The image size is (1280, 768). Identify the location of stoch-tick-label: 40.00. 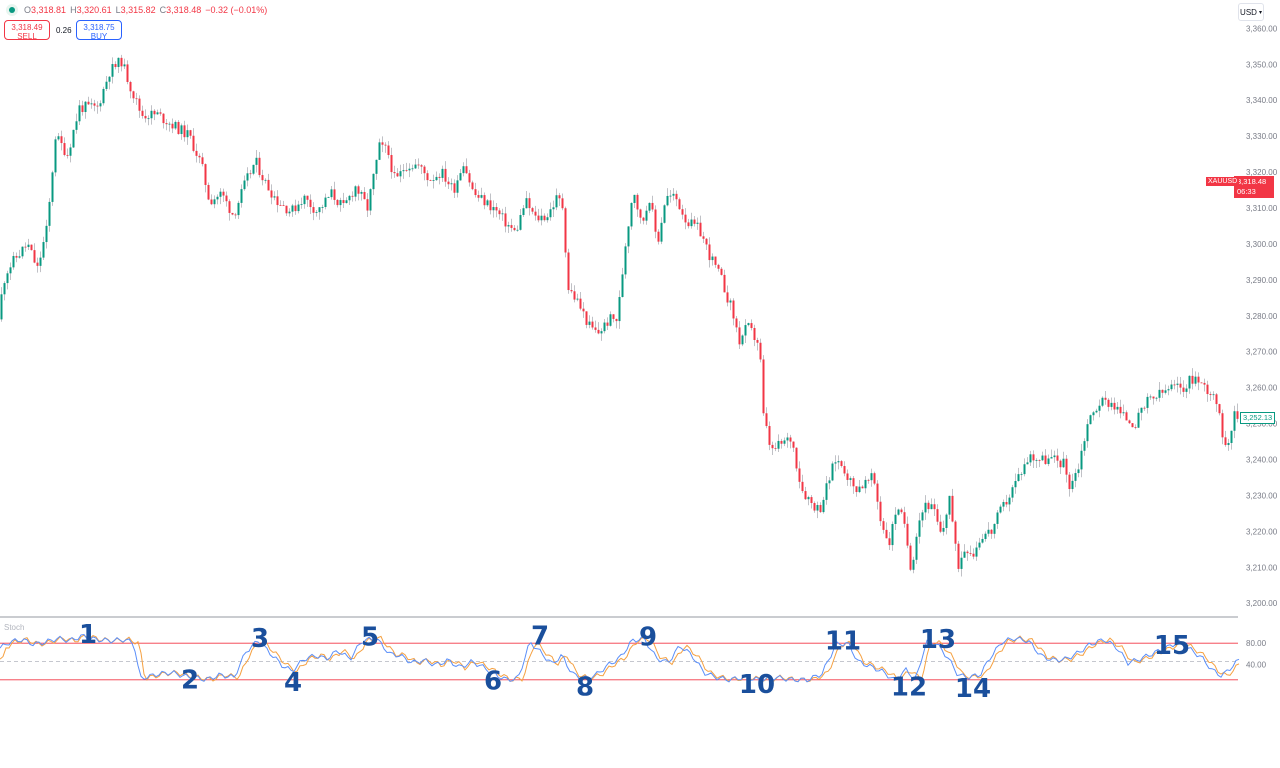
(1256, 665).